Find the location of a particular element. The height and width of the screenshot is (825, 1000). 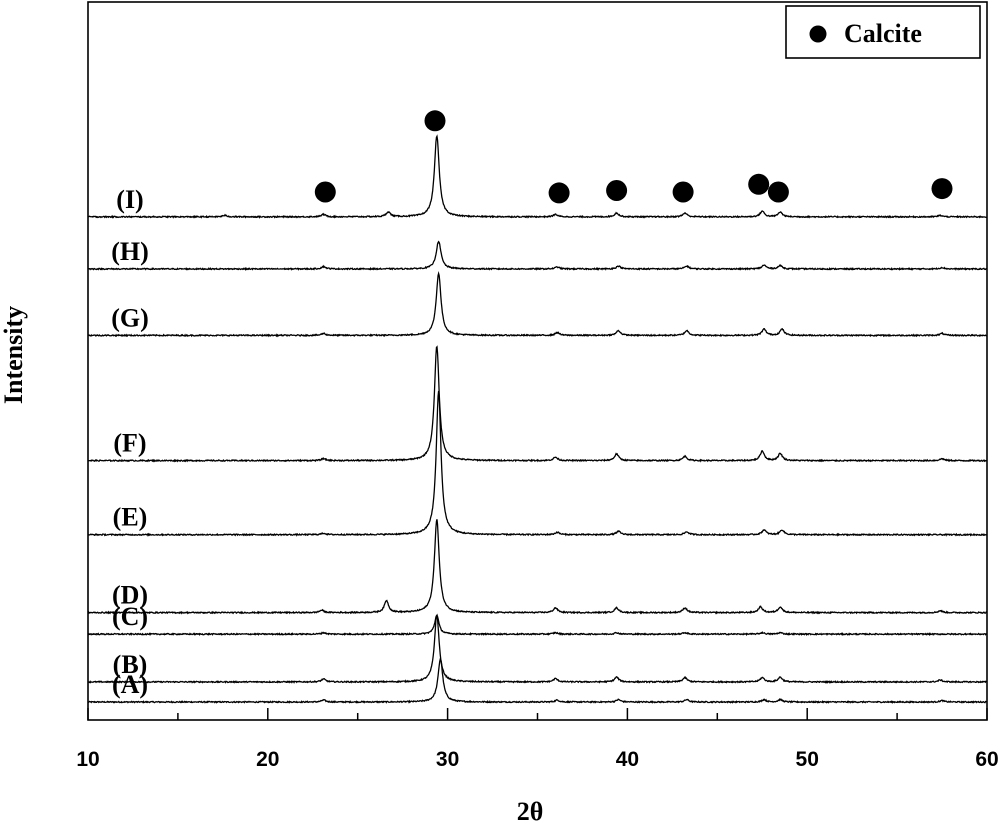

legend-marker-calcite is located at coordinates (818, 34).